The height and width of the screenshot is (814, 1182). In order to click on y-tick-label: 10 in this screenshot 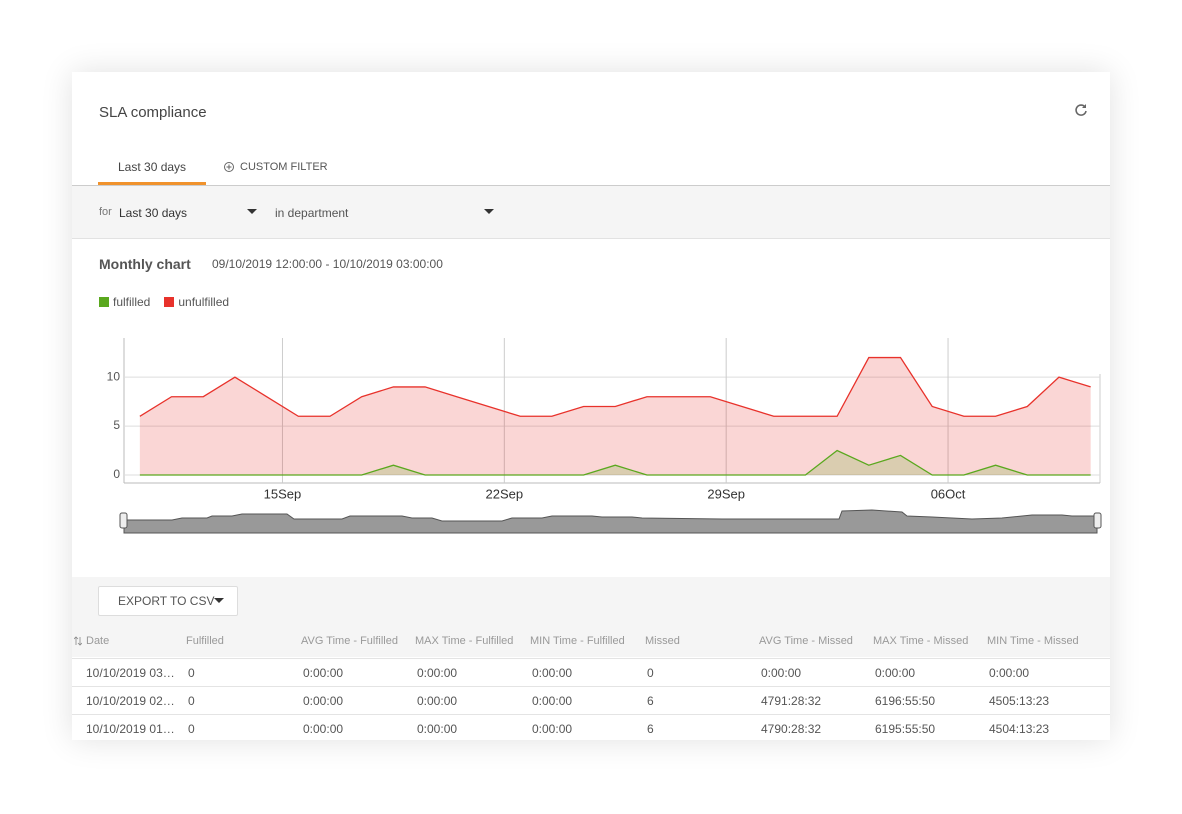, I will do `click(114, 376)`.